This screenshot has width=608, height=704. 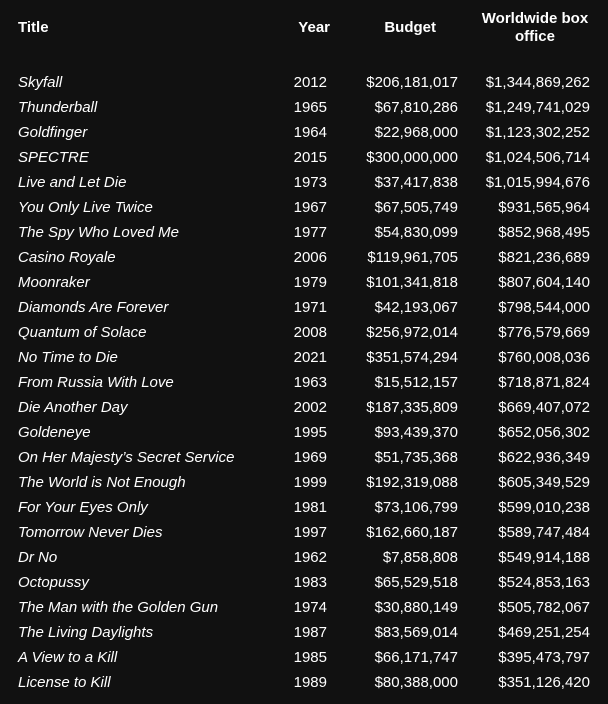 What do you see at coordinates (310, 107) in the screenshot?
I see `cell-year: 1965` at bounding box center [310, 107].